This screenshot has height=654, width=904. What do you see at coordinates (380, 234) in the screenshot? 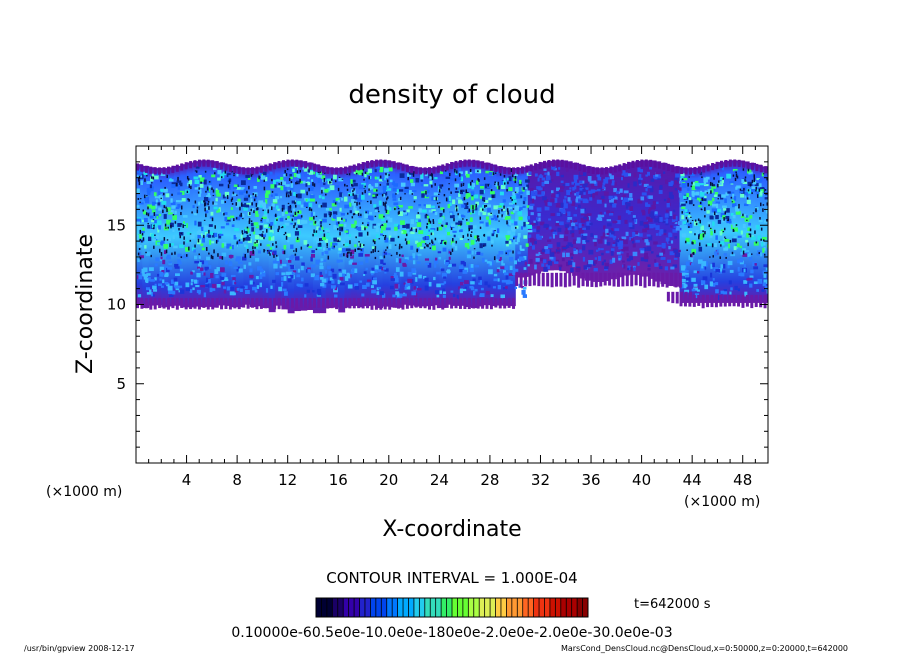
I see `cloud-column` at bounding box center [380, 234].